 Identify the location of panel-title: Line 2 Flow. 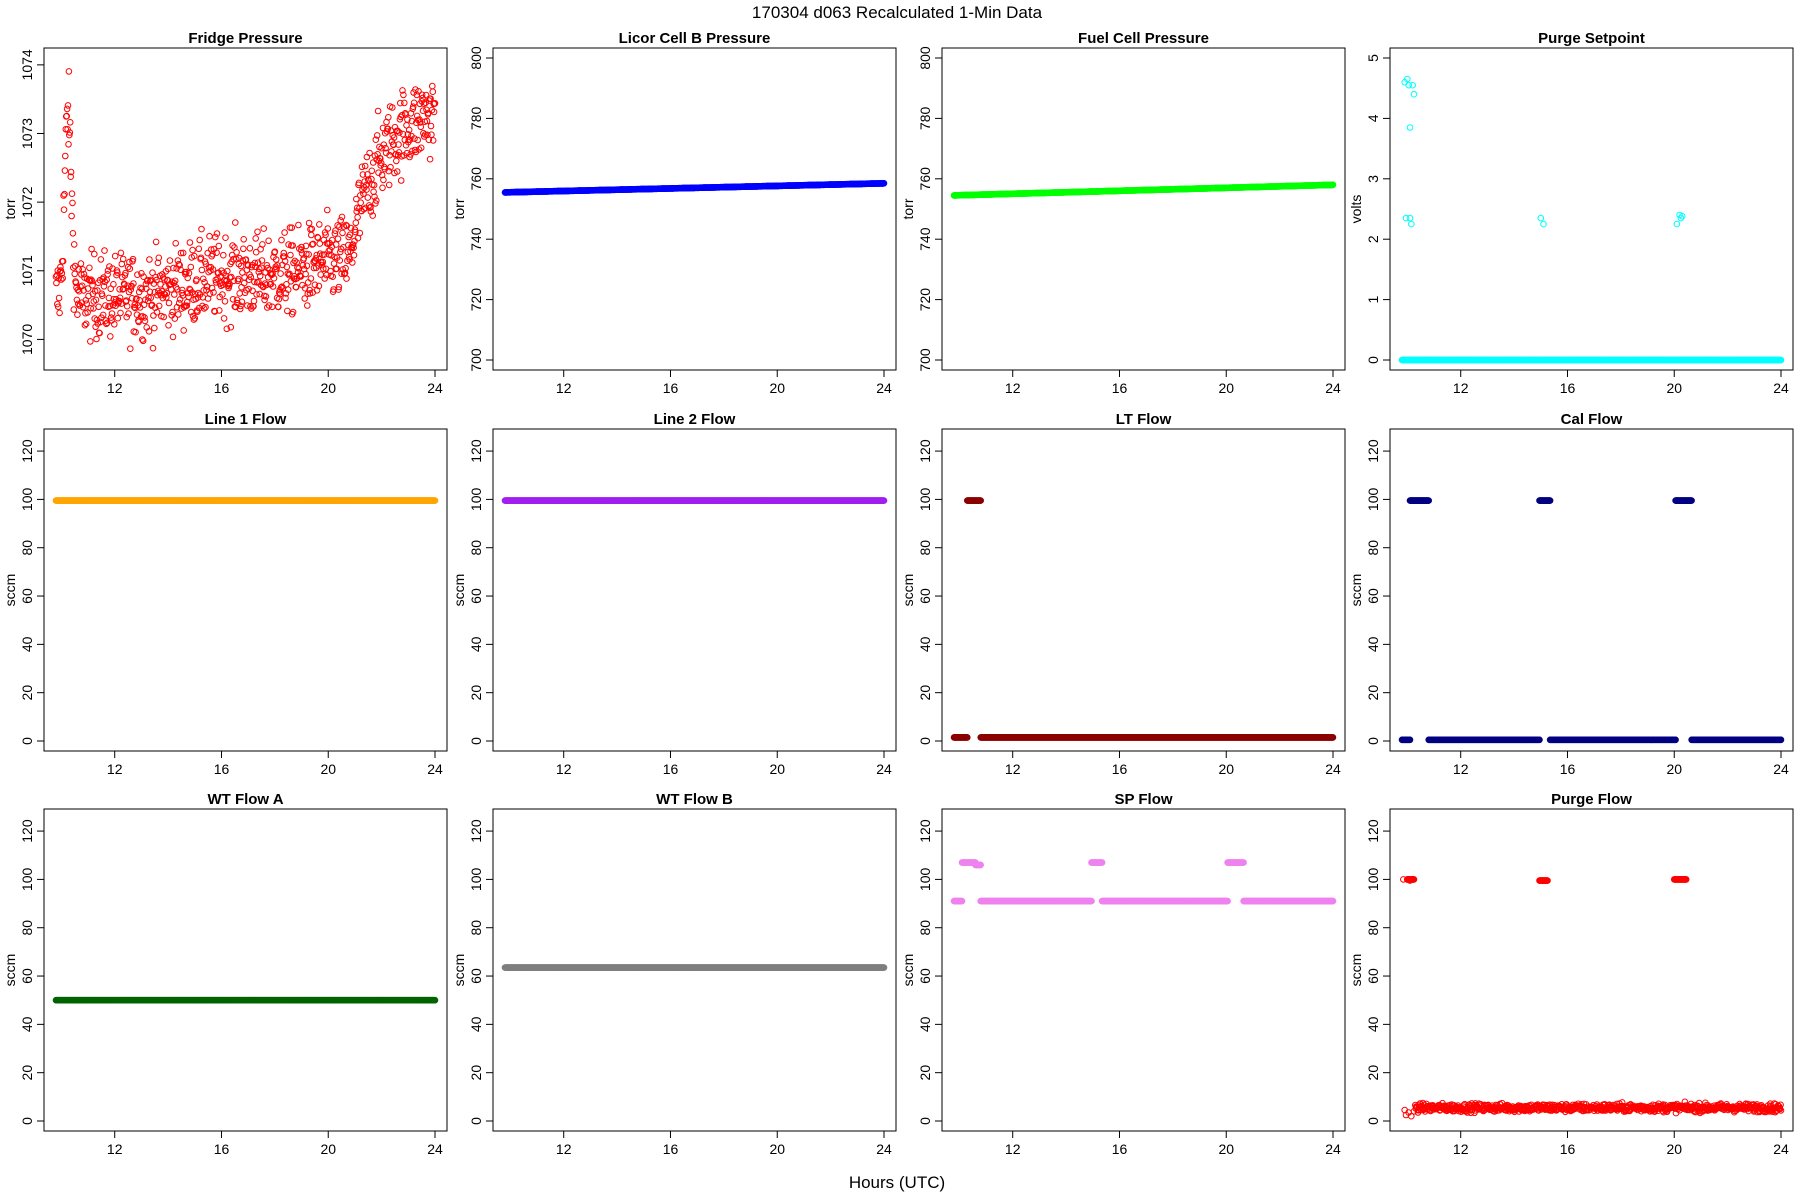
(695, 419).